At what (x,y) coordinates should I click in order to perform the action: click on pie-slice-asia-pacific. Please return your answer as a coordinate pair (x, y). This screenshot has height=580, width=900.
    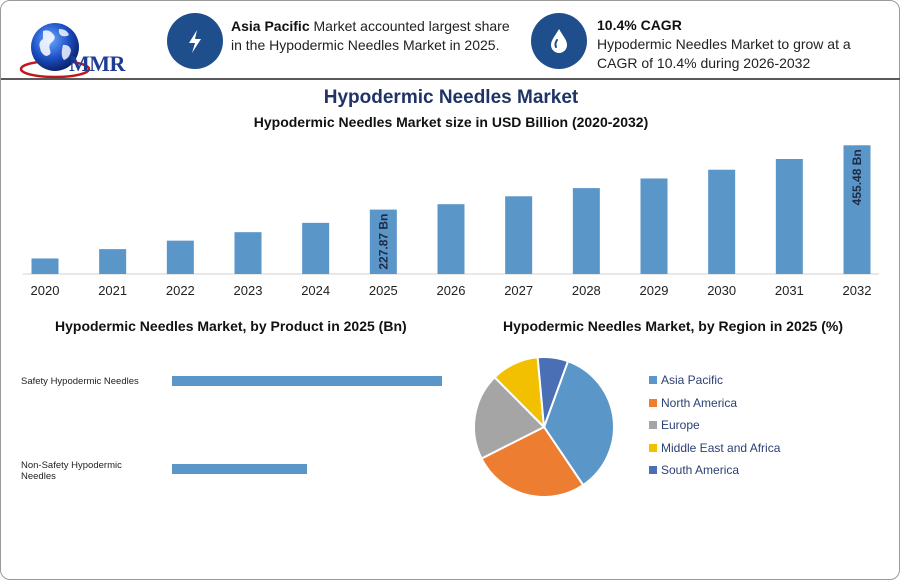
    Looking at the image, I should click on (578, 423).